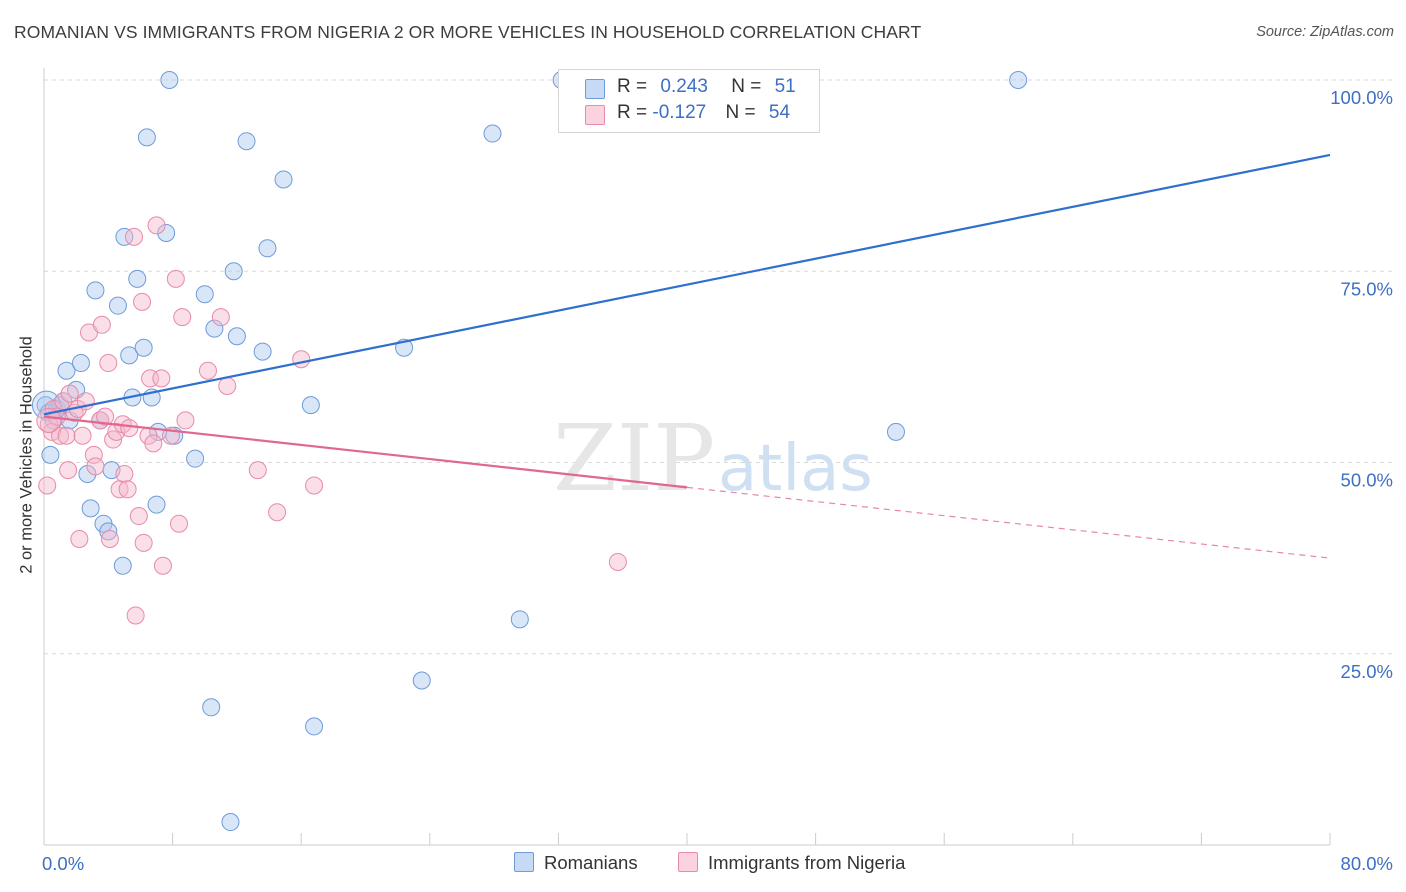 The height and width of the screenshot is (892, 1406). I want to click on y-tick-label: 75.0%, so click(1367, 288).